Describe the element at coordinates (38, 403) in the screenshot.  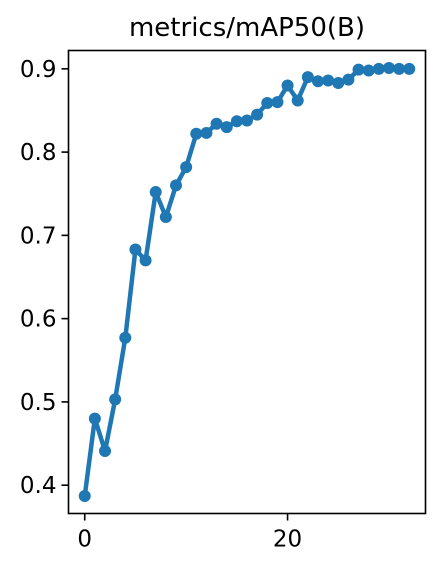
I see `y-tick-label: 0.5` at that location.